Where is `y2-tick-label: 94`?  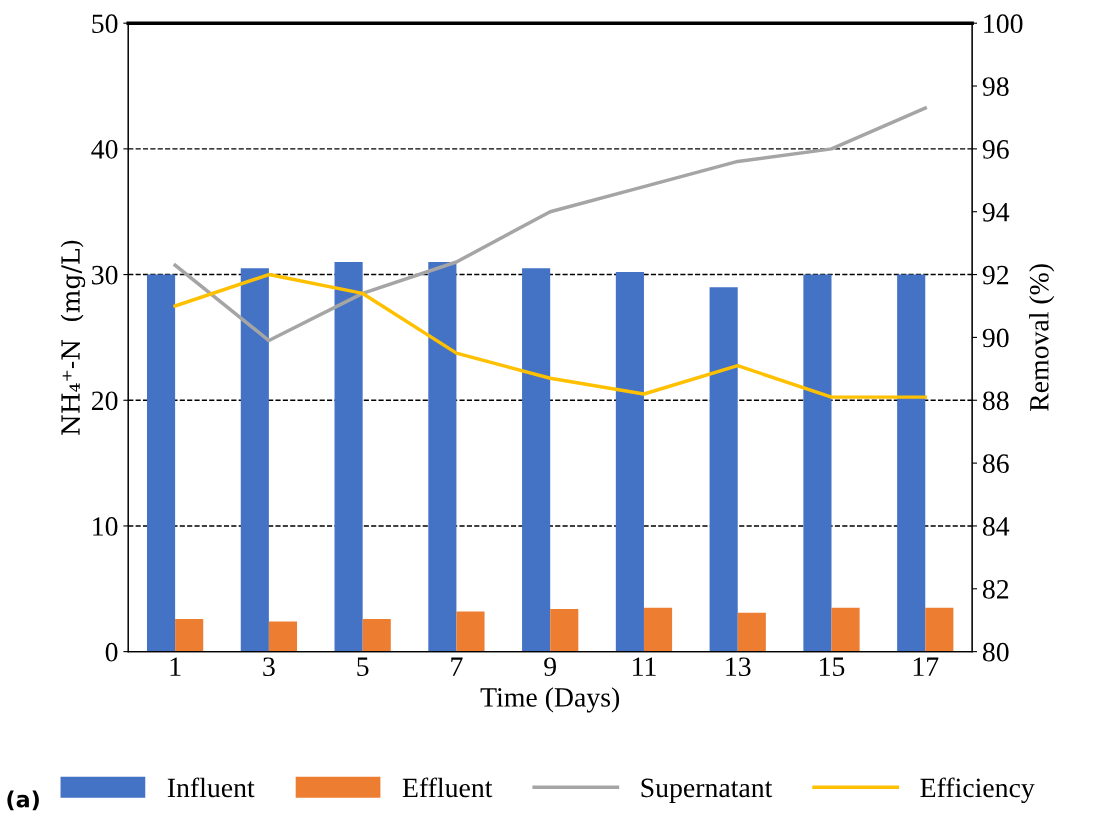 y2-tick-label: 94 is located at coordinates (996, 212).